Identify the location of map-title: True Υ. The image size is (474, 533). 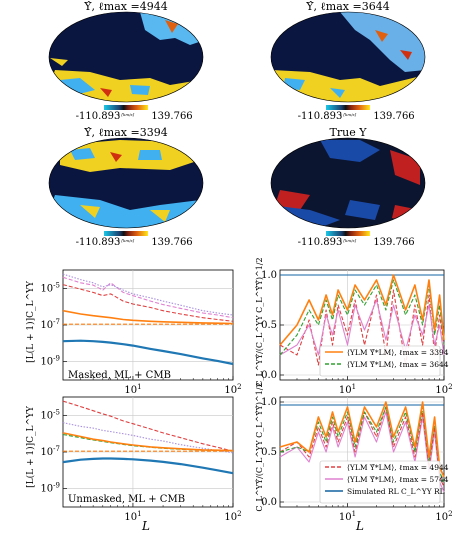
(349, 132).